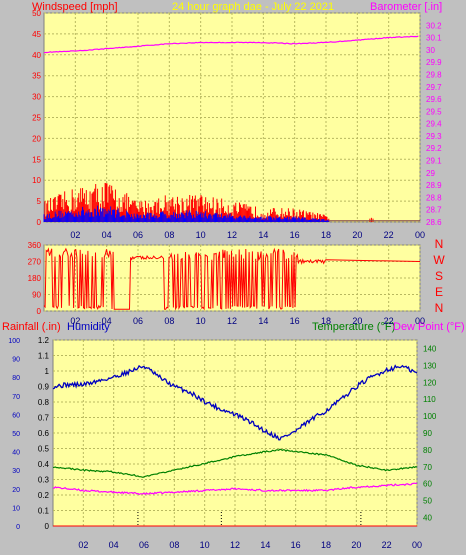 The height and width of the screenshot is (555, 466). What do you see at coordinates (36, 13) in the screenshot?
I see `wind-tick-label: 50` at bounding box center [36, 13].